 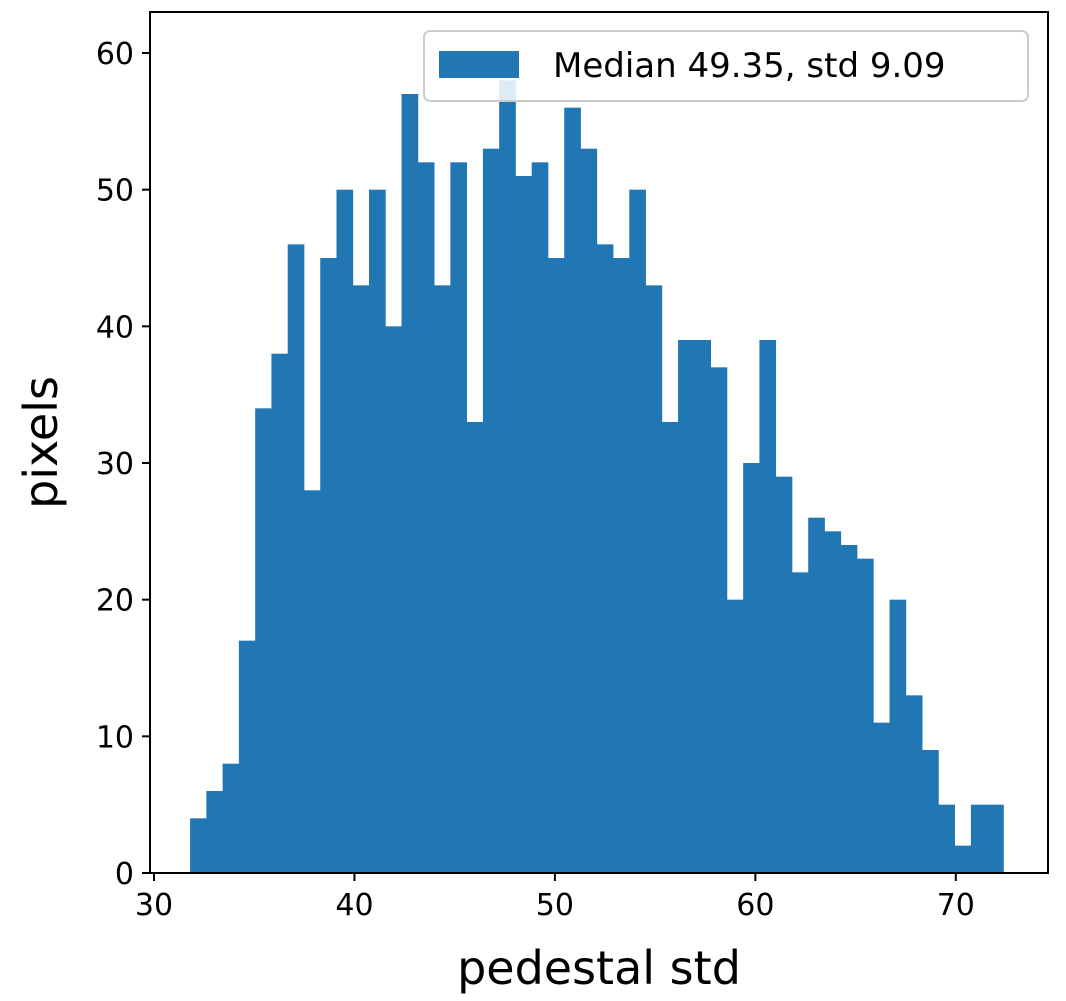 I want to click on legend-swatch, so click(x=479, y=64).